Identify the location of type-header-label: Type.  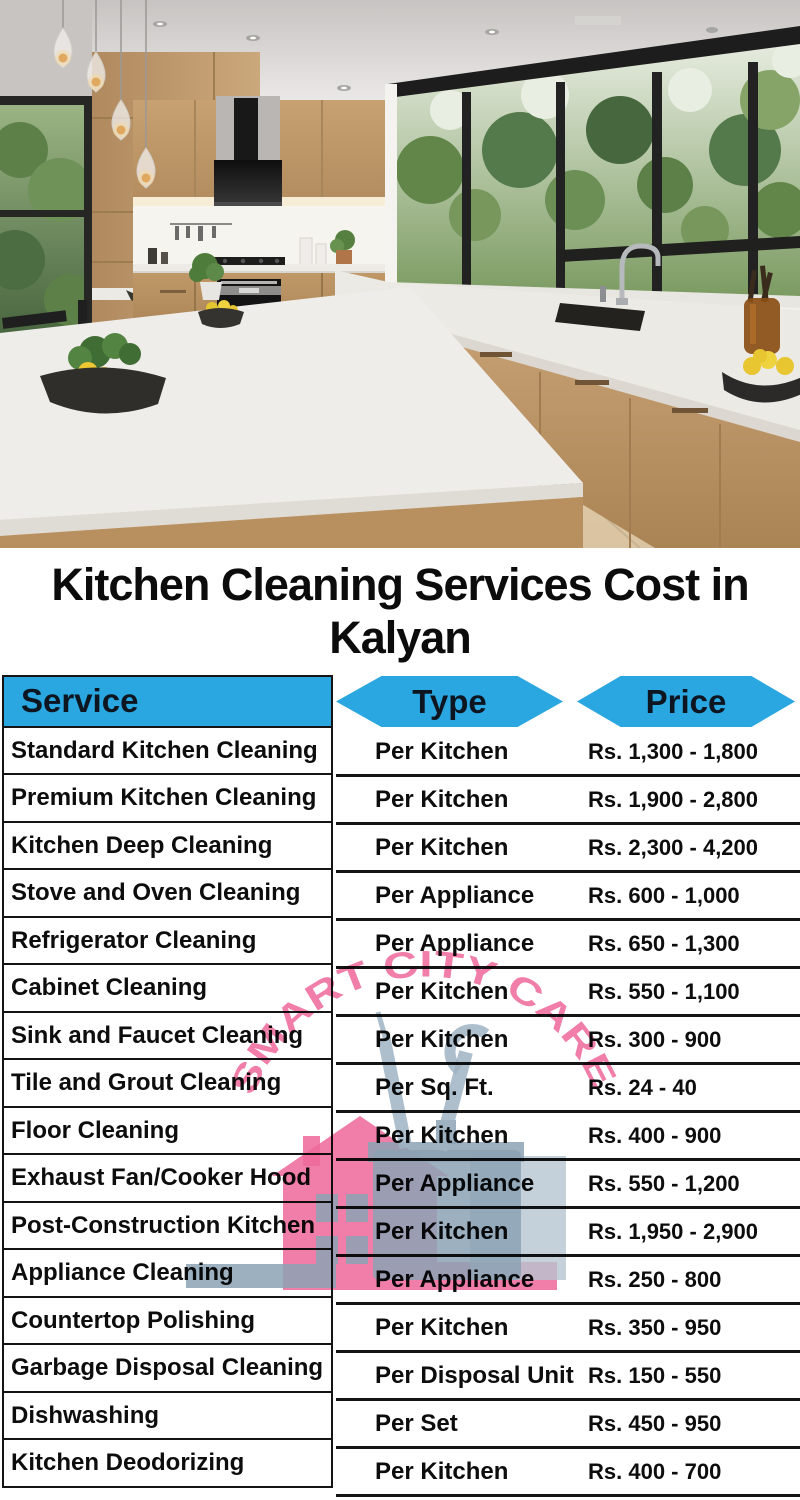
(449, 701).